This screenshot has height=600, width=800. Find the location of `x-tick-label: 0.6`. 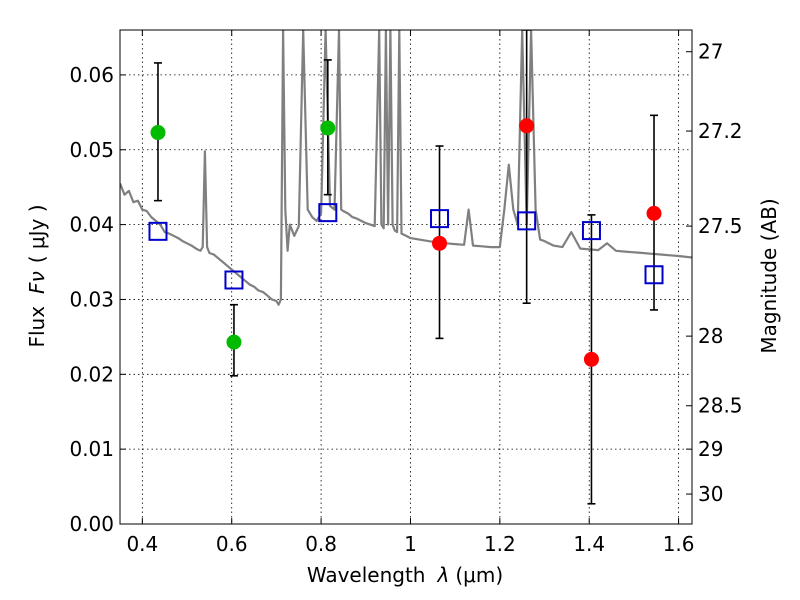

x-tick-label: 0.6 is located at coordinates (232, 544).